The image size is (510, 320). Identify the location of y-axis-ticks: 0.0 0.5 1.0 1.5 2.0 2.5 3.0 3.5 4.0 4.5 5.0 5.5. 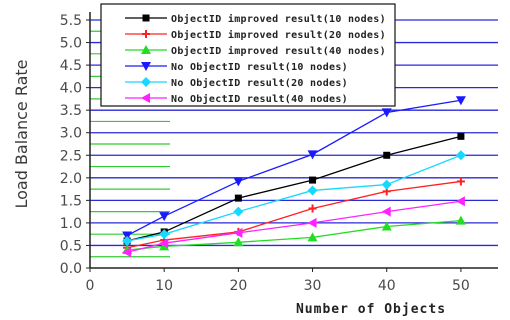
(75, 145).